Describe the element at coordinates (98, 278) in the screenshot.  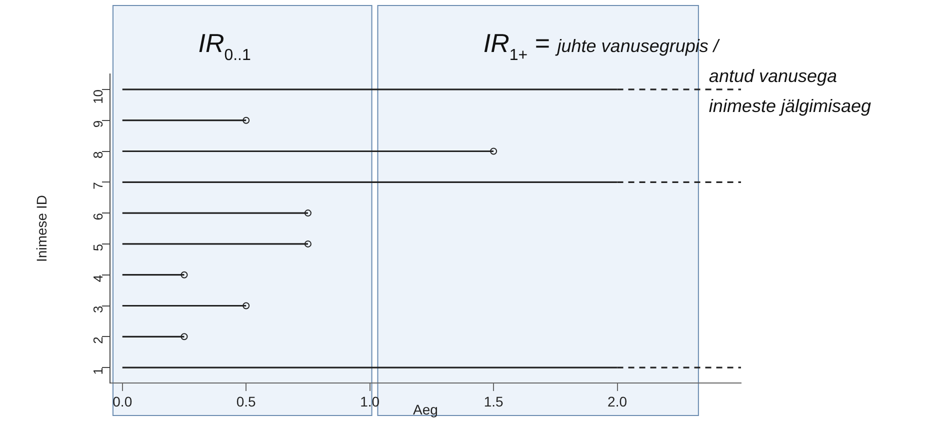
I see `y-tick-label: 4` at that location.